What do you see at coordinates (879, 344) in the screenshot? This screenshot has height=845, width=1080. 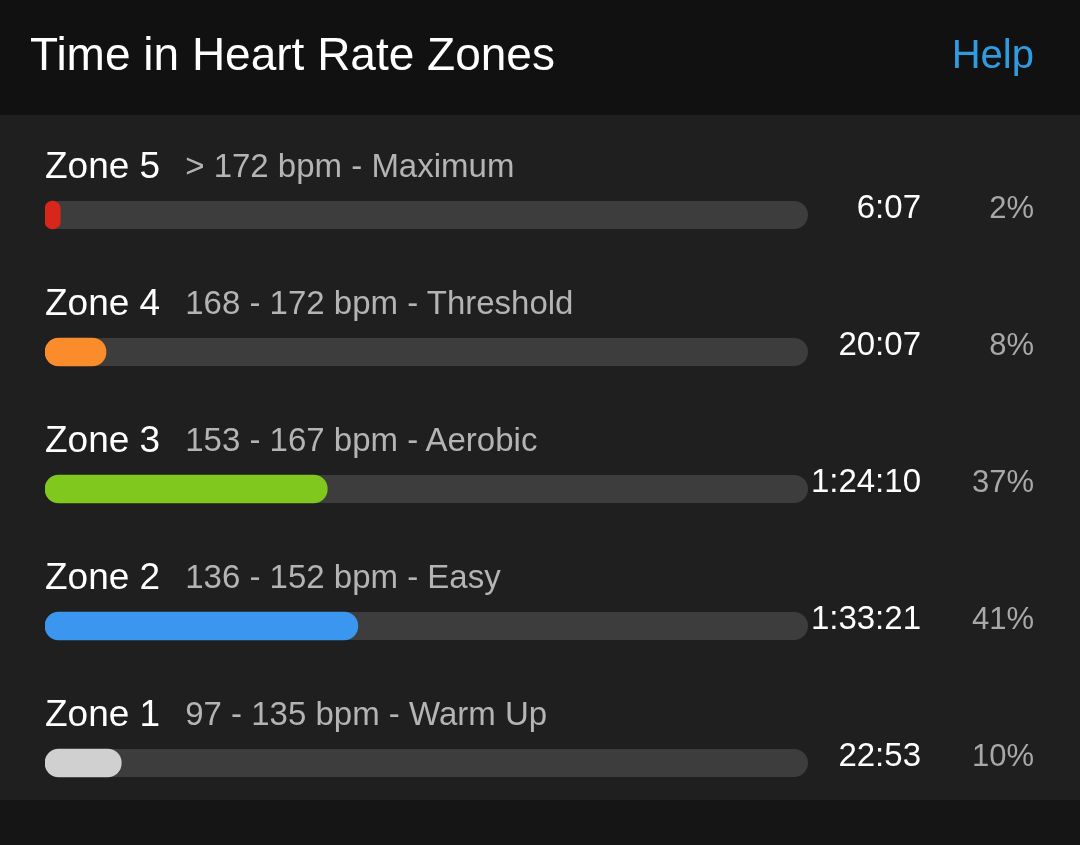 I see `text: 20:07` at bounding box center [879, 344].